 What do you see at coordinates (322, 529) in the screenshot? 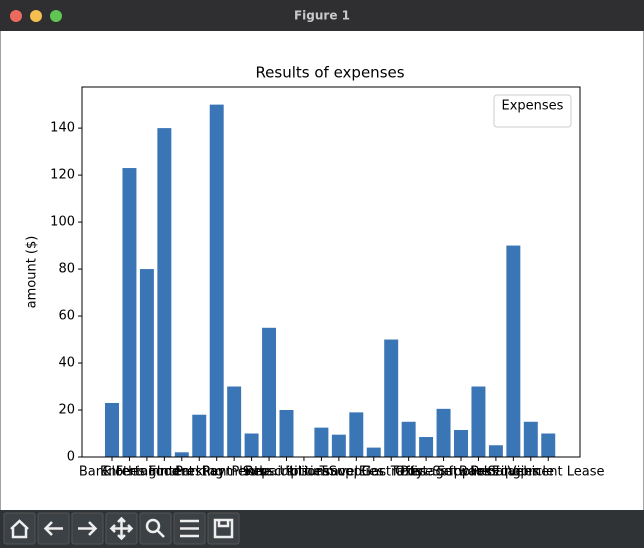
I see `toolbar` at bounding box center [322, 529].